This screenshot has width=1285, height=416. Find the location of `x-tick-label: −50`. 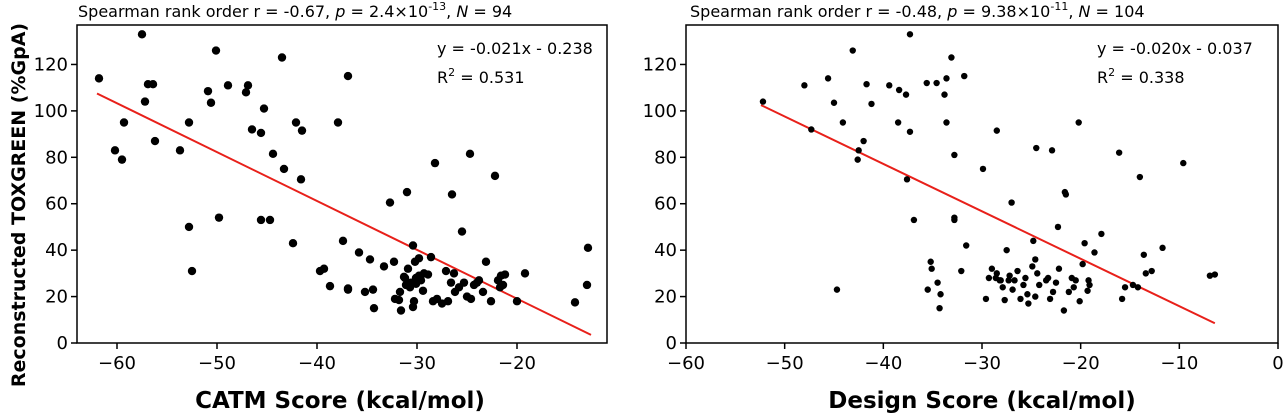

x-tick-label: −50 is located at coordinates (217, 363).